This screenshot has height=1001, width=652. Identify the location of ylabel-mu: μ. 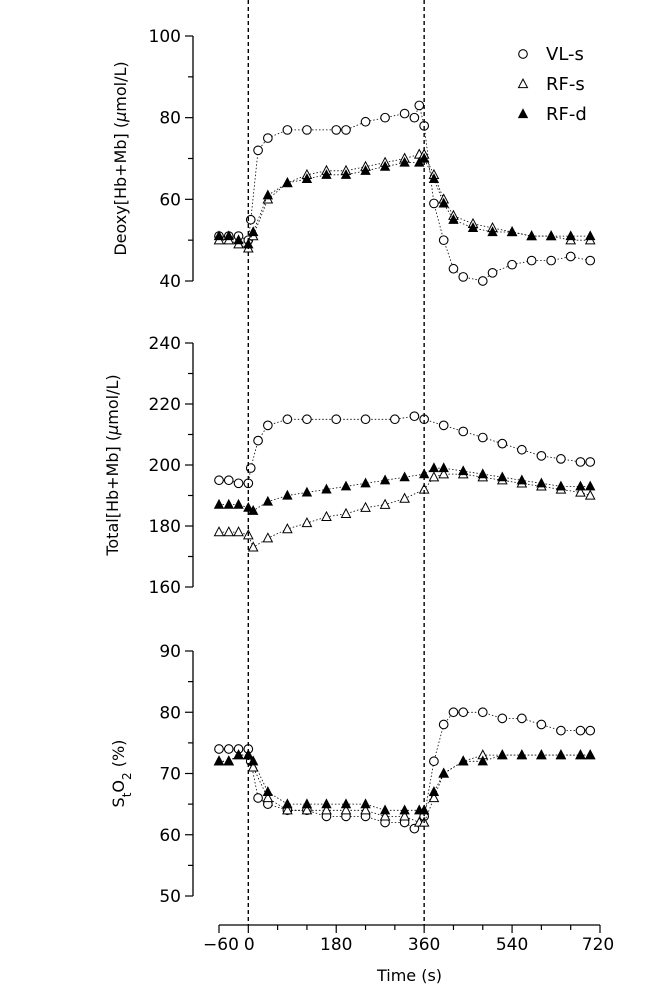
(120, 117).